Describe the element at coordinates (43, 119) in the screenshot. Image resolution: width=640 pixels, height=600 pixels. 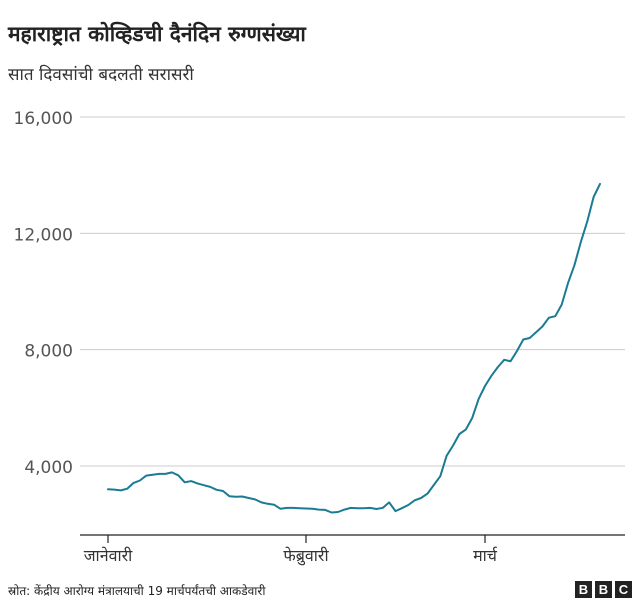
I see `y-tick-label-3: 16,000` at that location.